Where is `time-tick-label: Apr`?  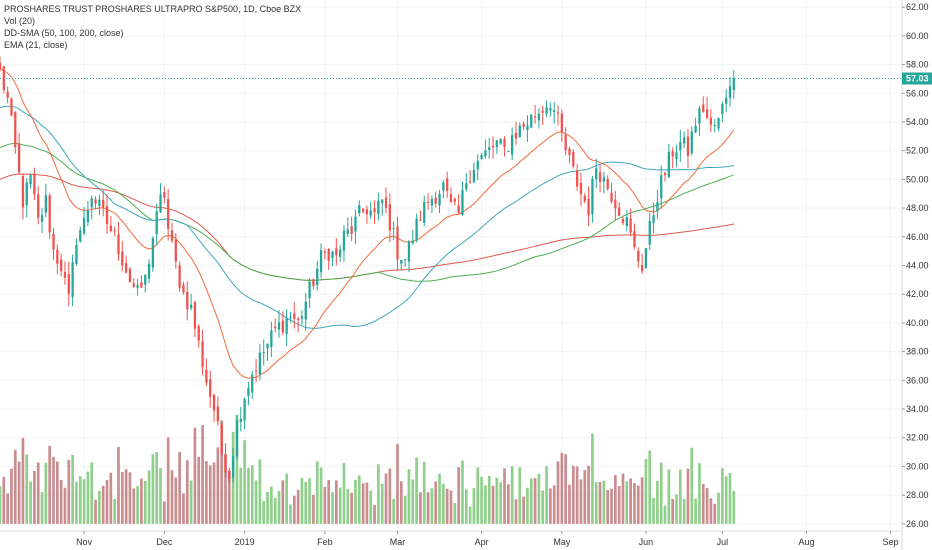
time-tick-label: Apr is located at coordinates (482, 542).